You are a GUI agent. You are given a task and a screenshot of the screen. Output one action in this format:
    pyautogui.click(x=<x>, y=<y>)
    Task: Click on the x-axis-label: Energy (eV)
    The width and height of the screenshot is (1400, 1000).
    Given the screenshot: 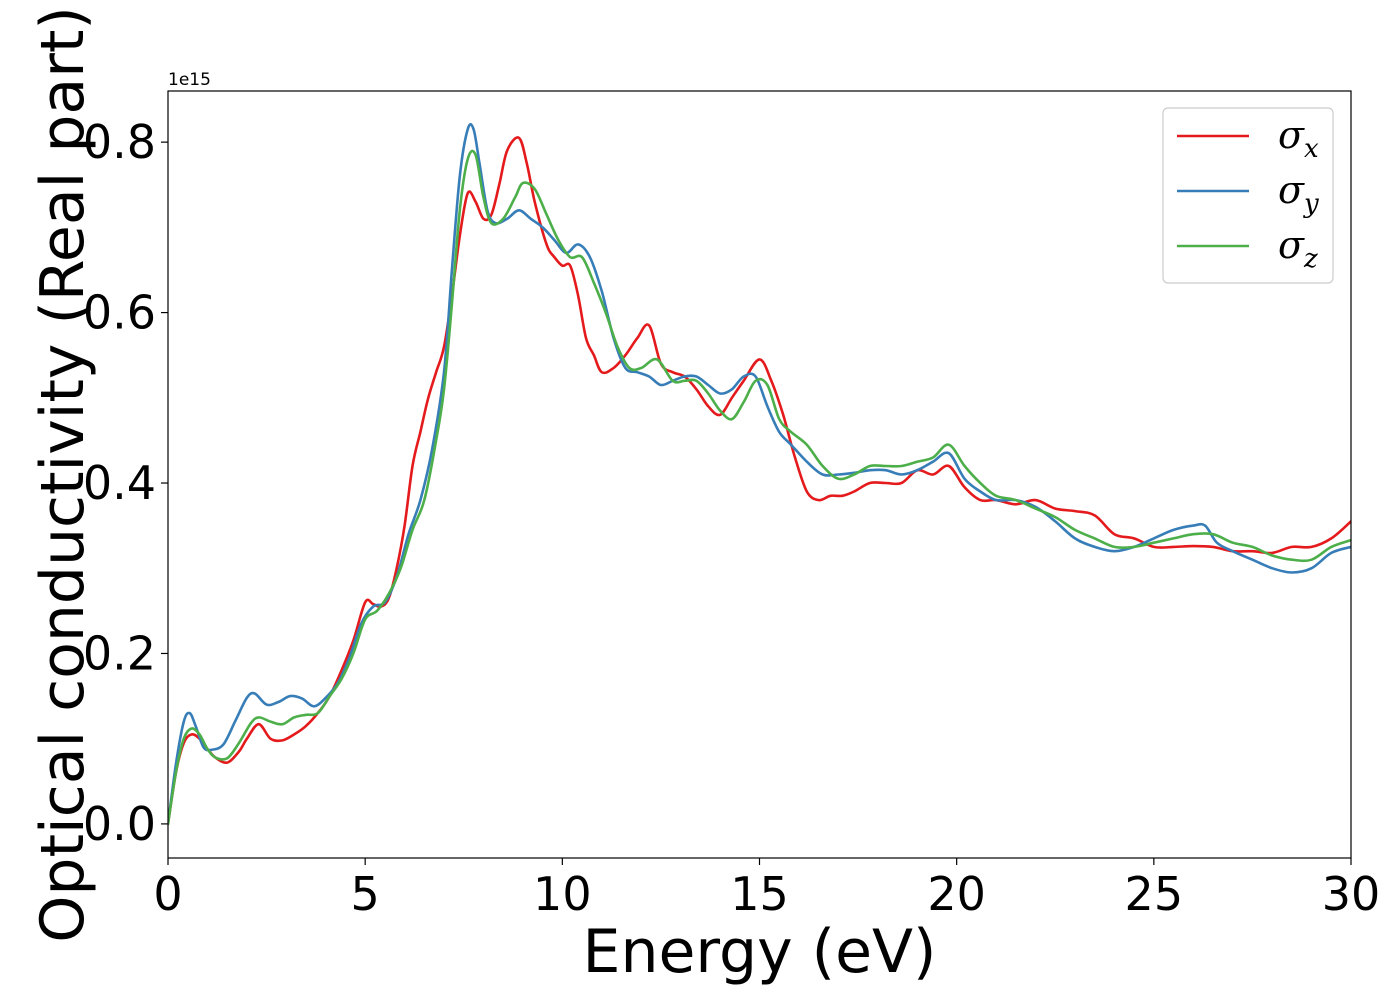 What is the action you would take?
    pyautogui.click(x=760, y=952)
    